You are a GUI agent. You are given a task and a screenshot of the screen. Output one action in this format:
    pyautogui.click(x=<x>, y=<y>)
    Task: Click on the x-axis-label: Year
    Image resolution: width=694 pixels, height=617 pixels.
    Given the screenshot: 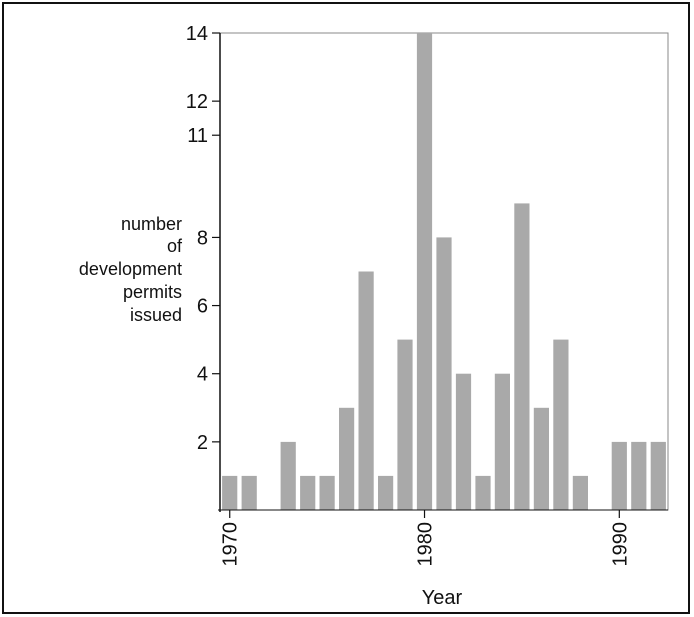 What is the action you would take?
    pyautogui.click(x=442, y=598)
    